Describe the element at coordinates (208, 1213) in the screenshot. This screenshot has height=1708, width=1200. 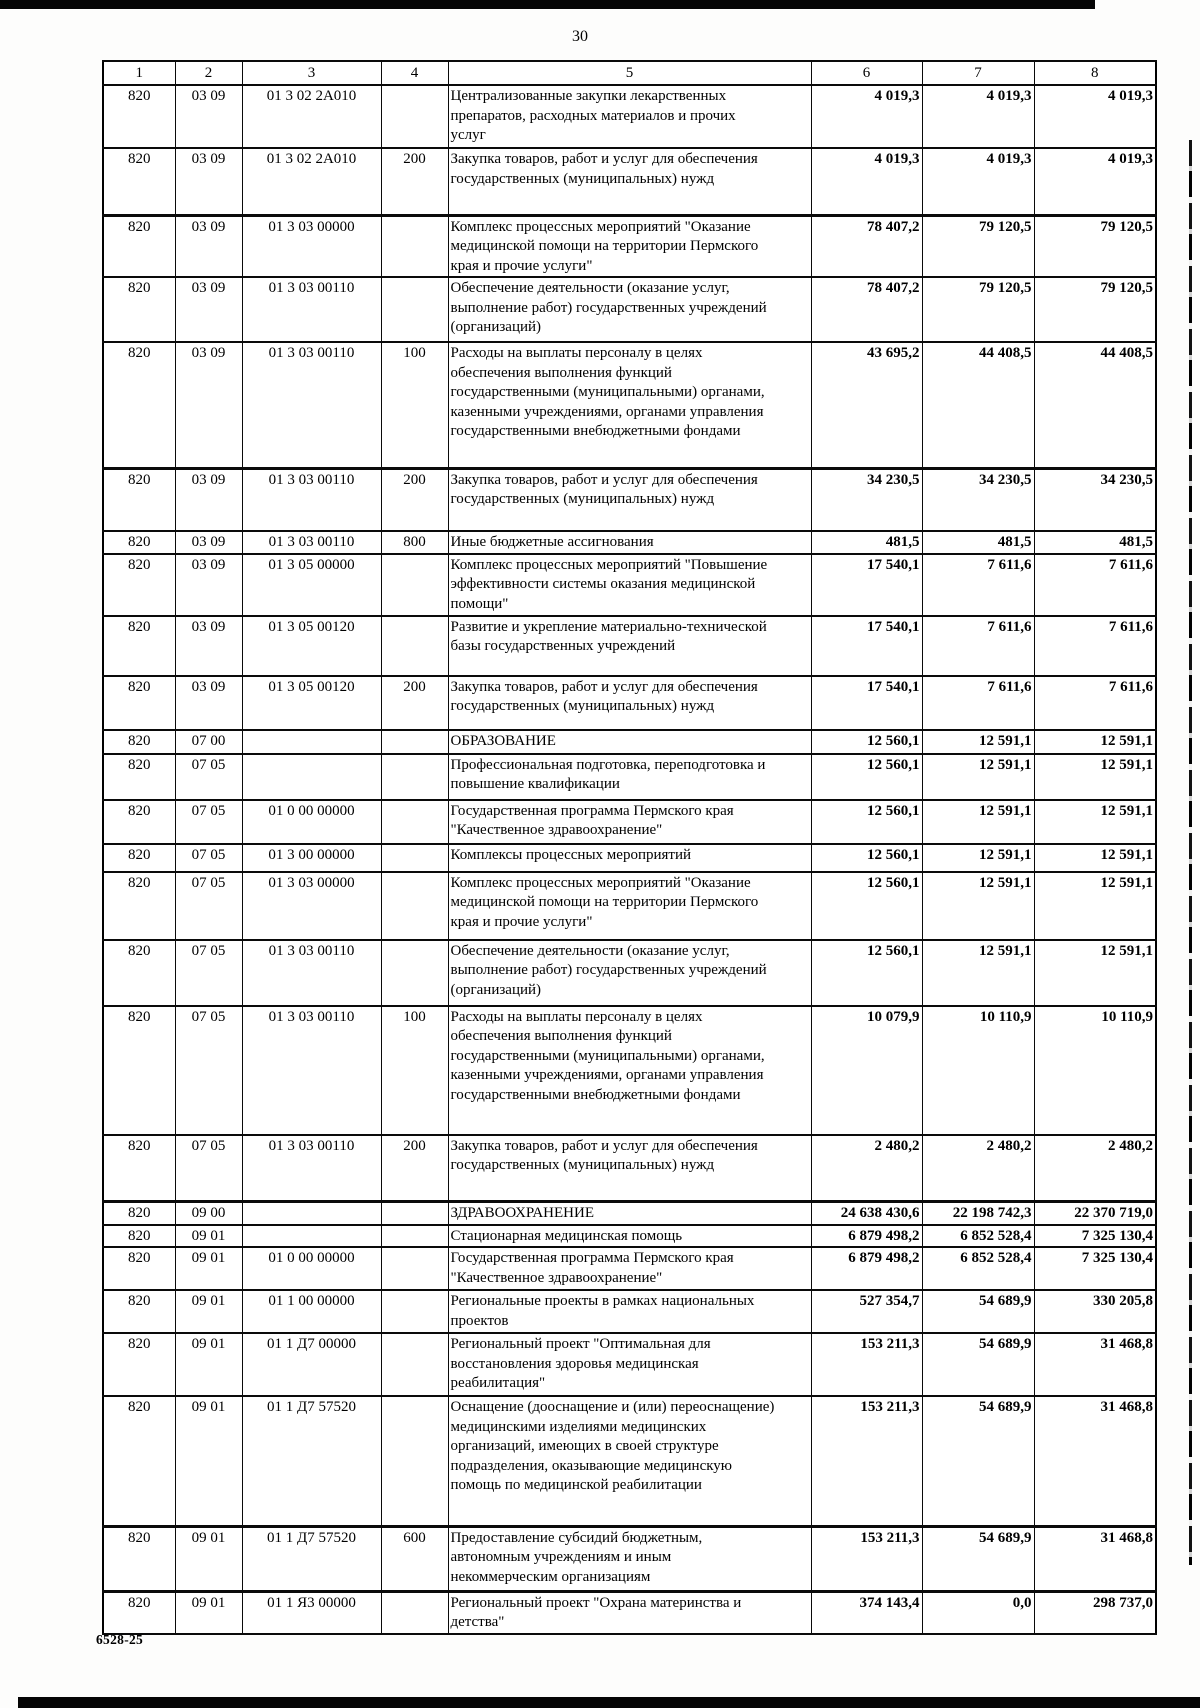
I see `cell-col2: 09 00` at that location.